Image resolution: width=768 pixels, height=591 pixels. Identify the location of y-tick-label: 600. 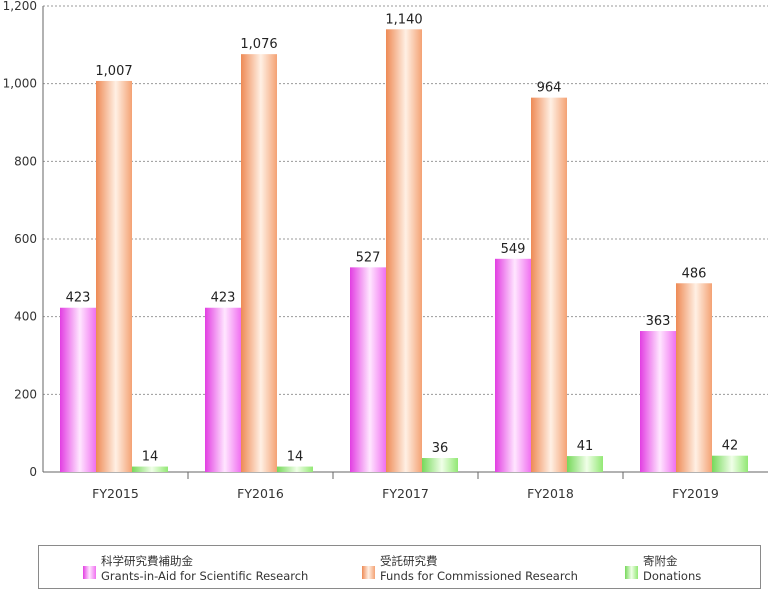
(25, 239).